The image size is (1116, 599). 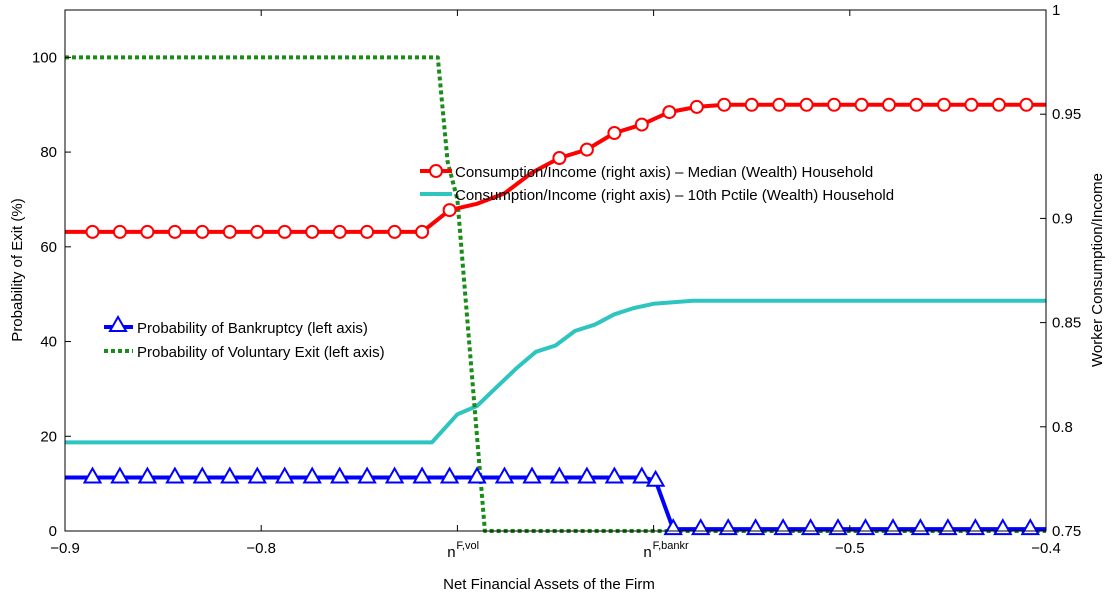 What do you see at coordinates (48, 436) in the screenshot?
I see `y-left-tick-label-1: 20` at bounding box center [48, 436].